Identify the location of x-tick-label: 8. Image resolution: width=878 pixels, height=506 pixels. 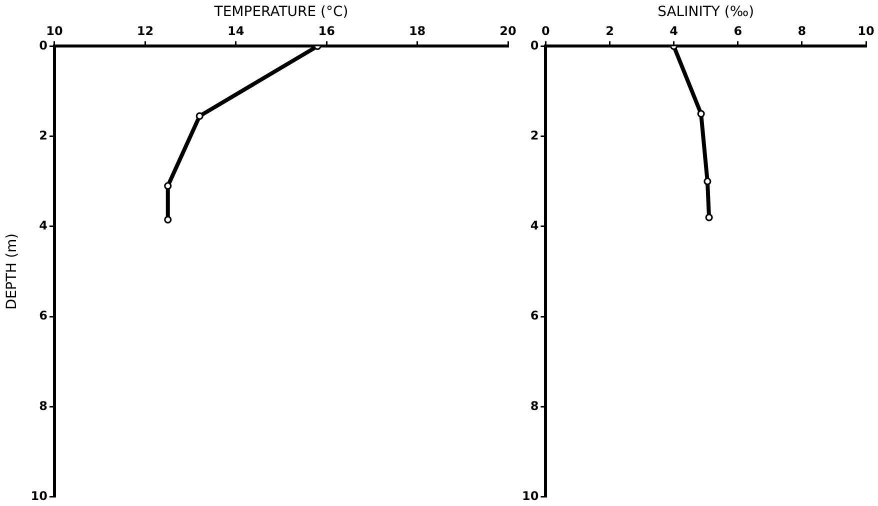
(802, 31).